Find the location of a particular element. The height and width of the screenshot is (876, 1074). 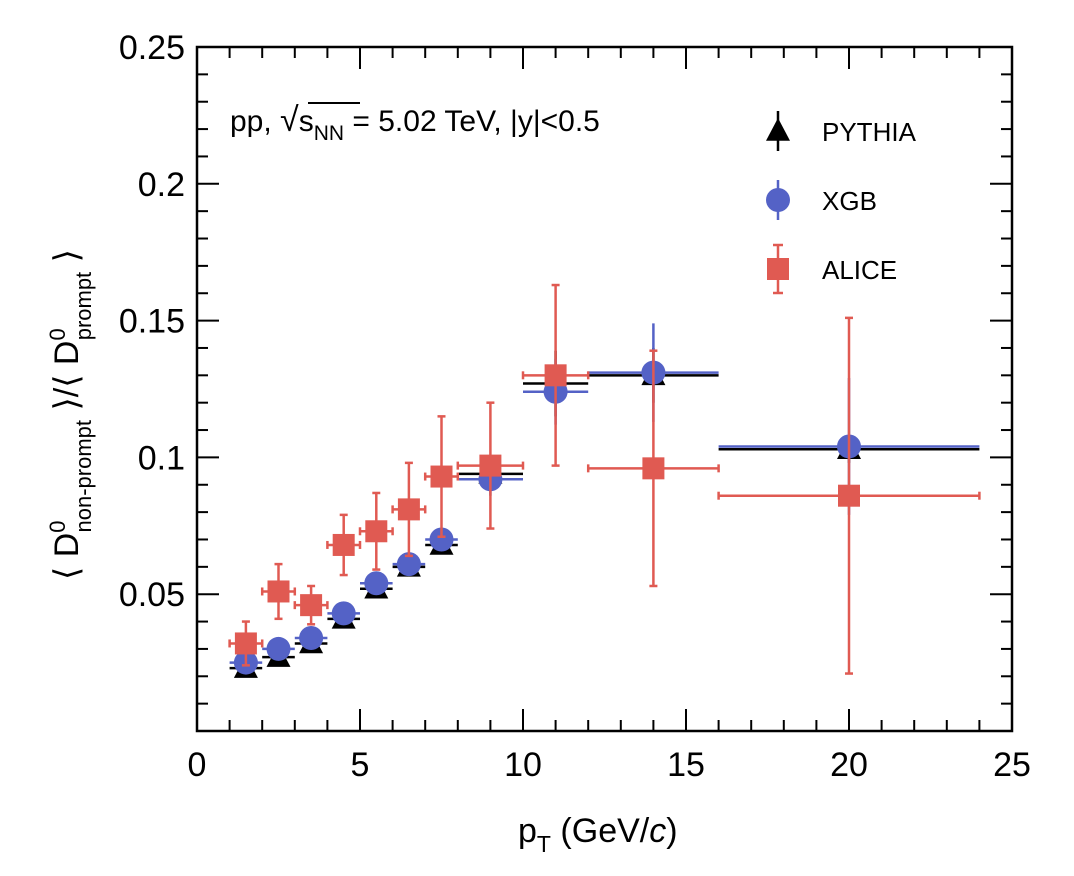

y-axis-title-close: ⟩ is located at coordinates (67, 260).